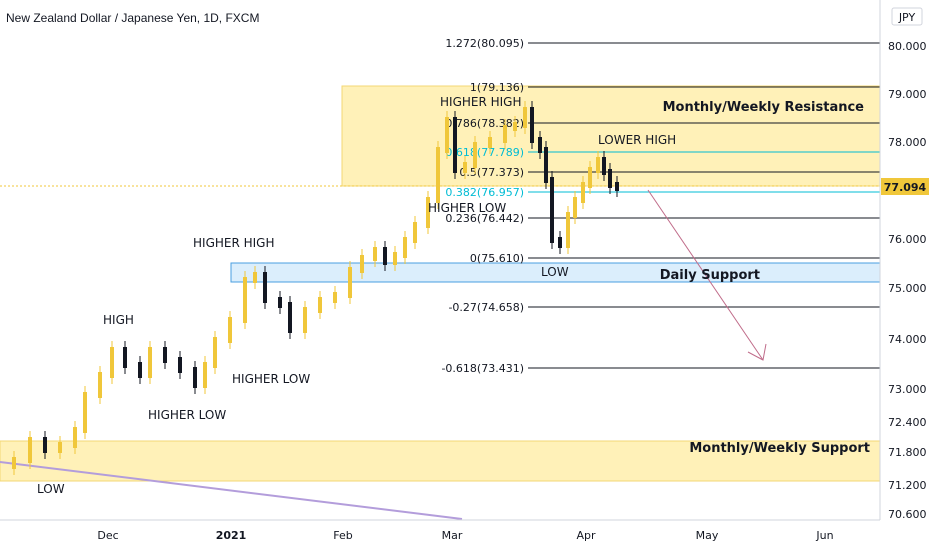  Describe the element at coordinates (231, 535) in the screenshot. I see `x-tick: 2021` at that location.